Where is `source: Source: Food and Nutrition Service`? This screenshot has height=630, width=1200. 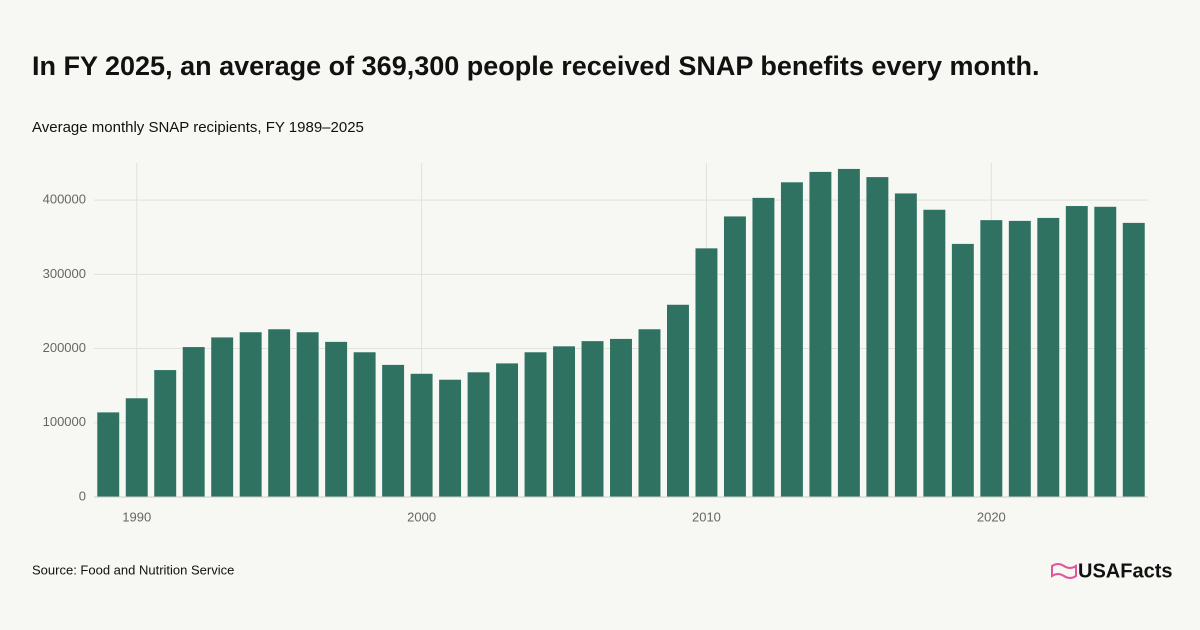 source: Source: Food and Nutrition Service is located at coordinates (133, 569).